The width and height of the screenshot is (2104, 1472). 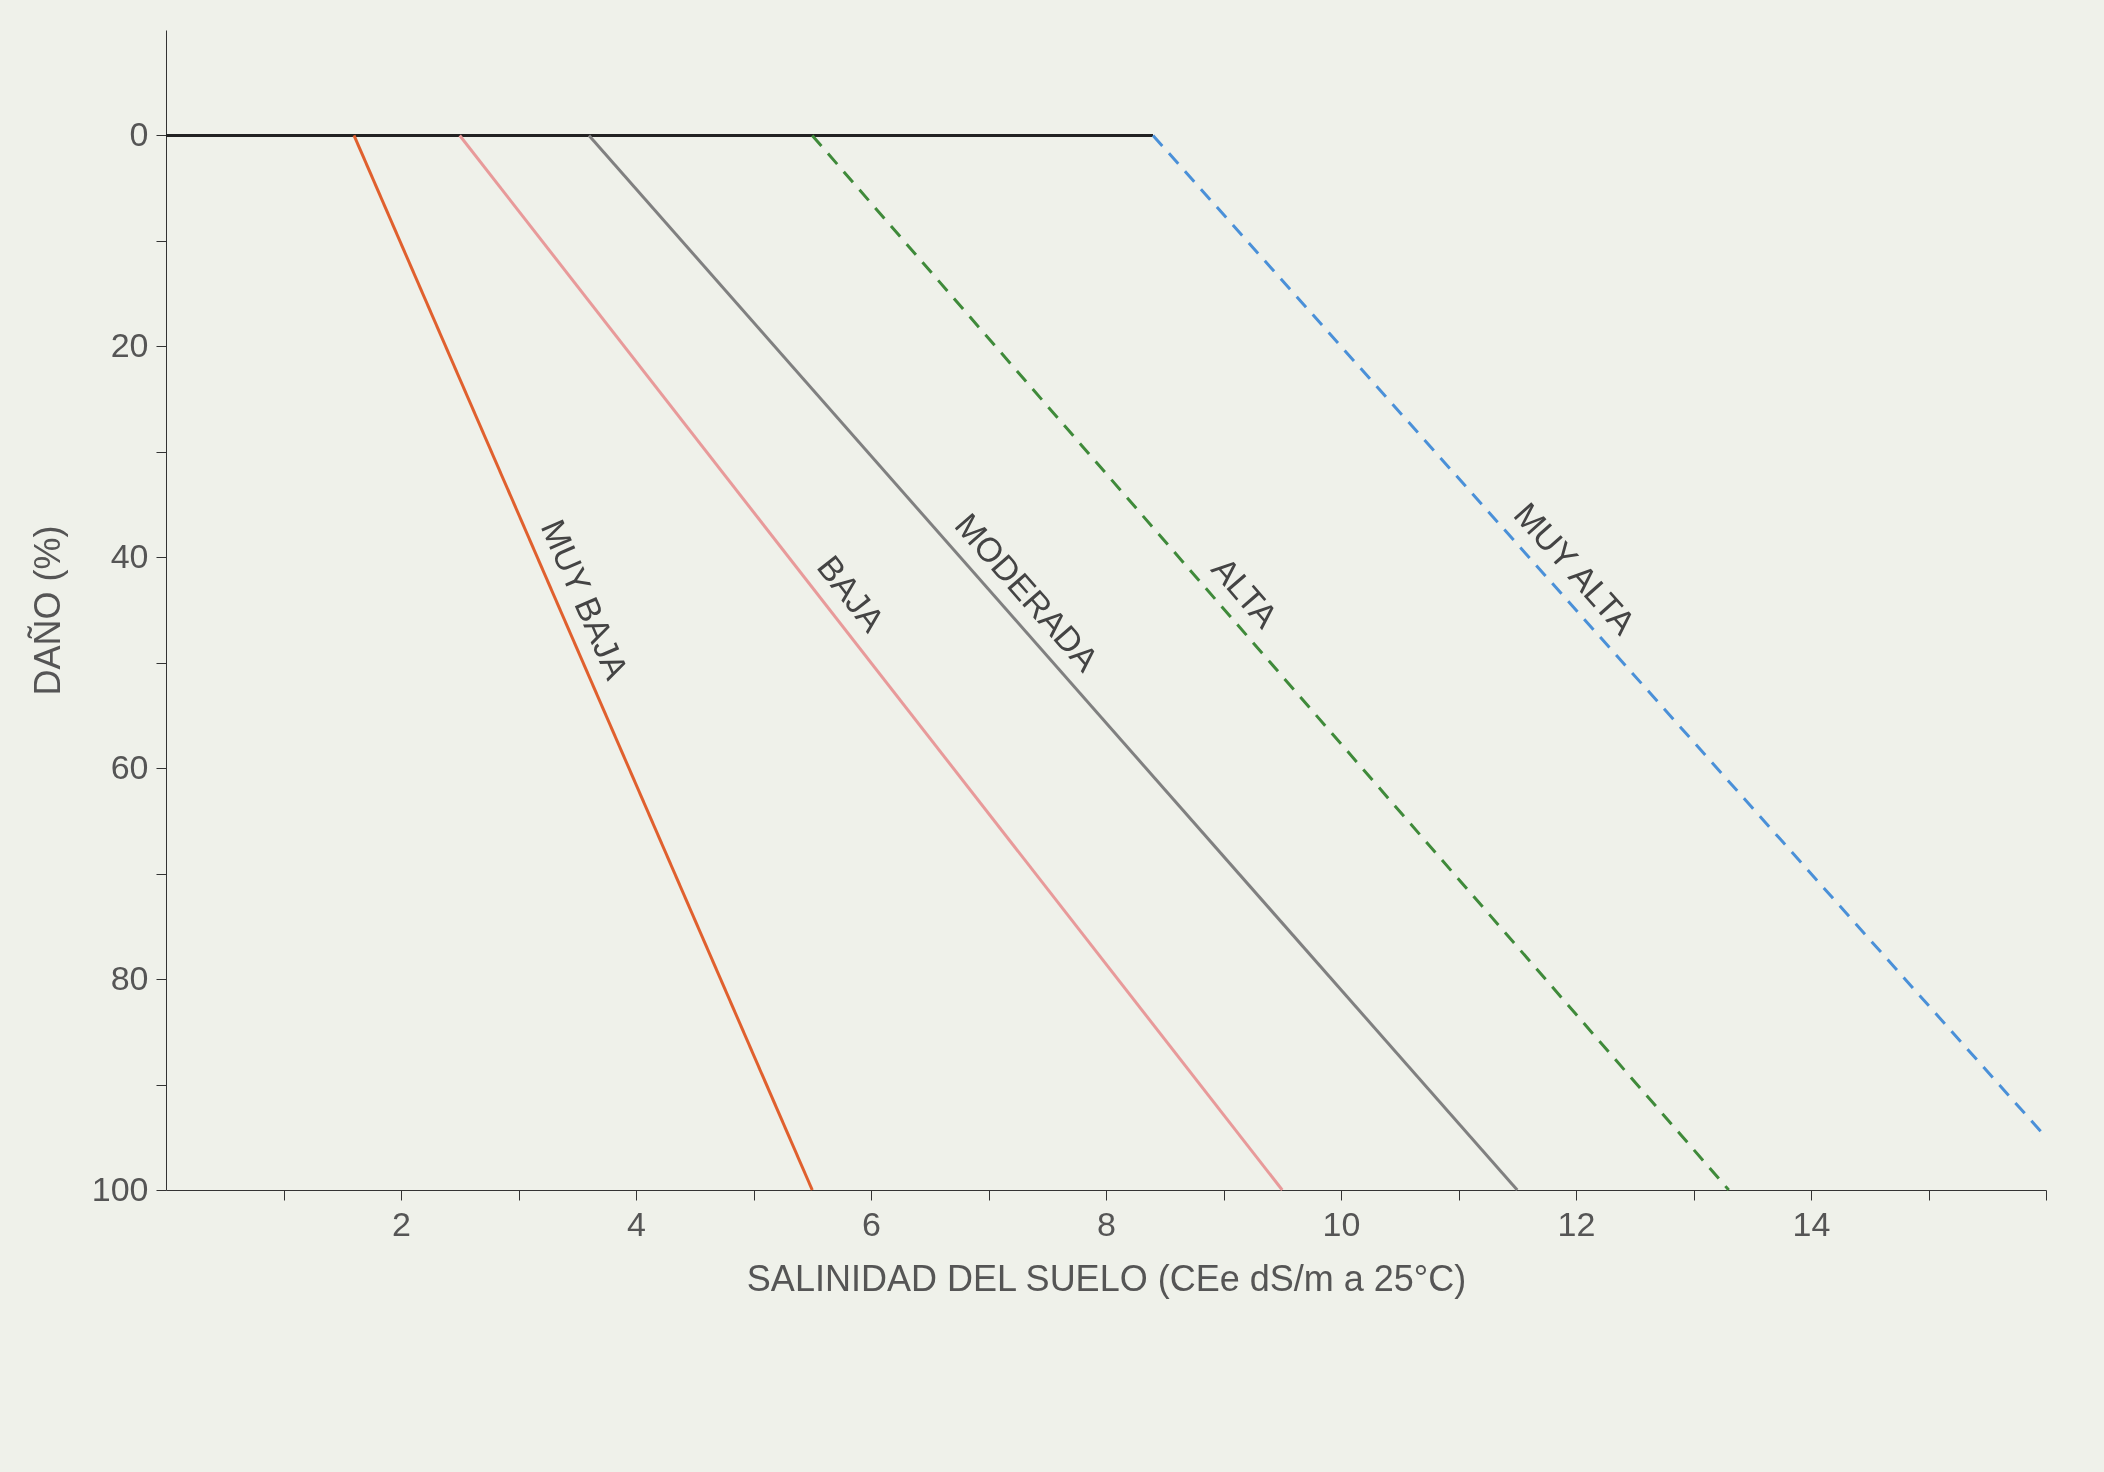 What do you see at coordinates (1576, 1223) in the screenshot?
I see `x-tick-label: 12` at bounding box center [1576, 1223].